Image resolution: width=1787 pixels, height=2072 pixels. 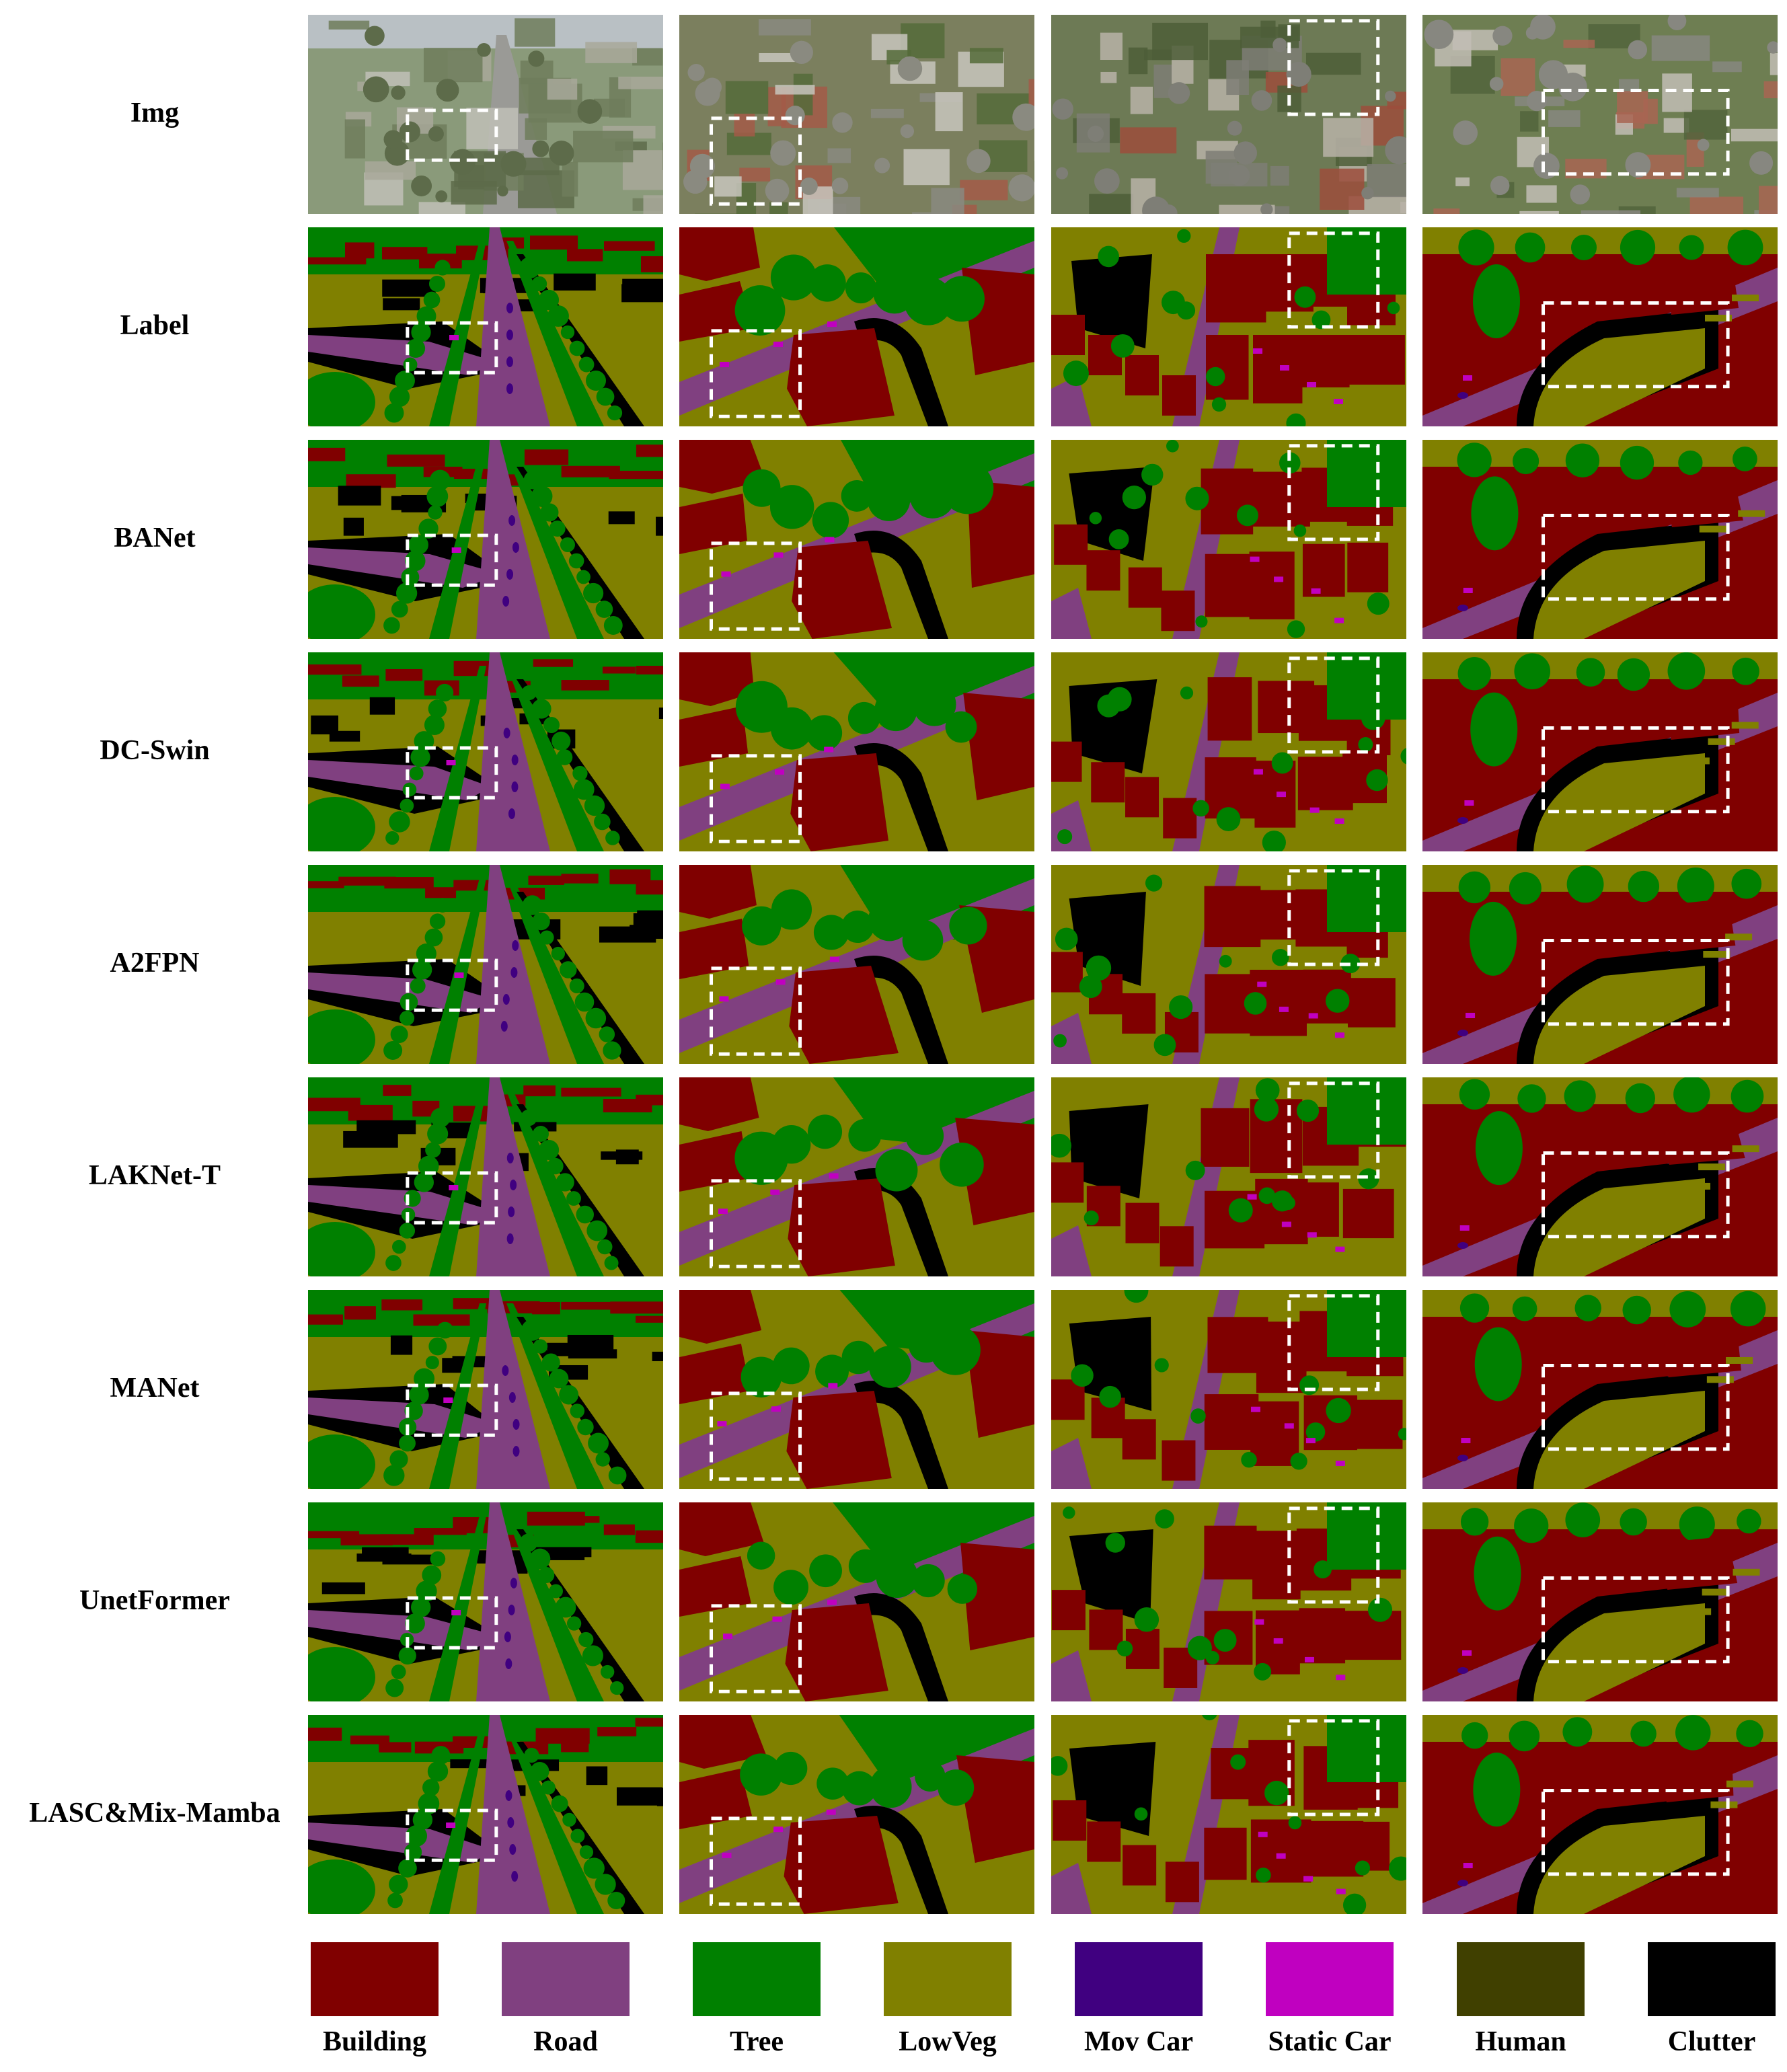 I want to click on legend-label: Tree, so click(x=756, y=2041).